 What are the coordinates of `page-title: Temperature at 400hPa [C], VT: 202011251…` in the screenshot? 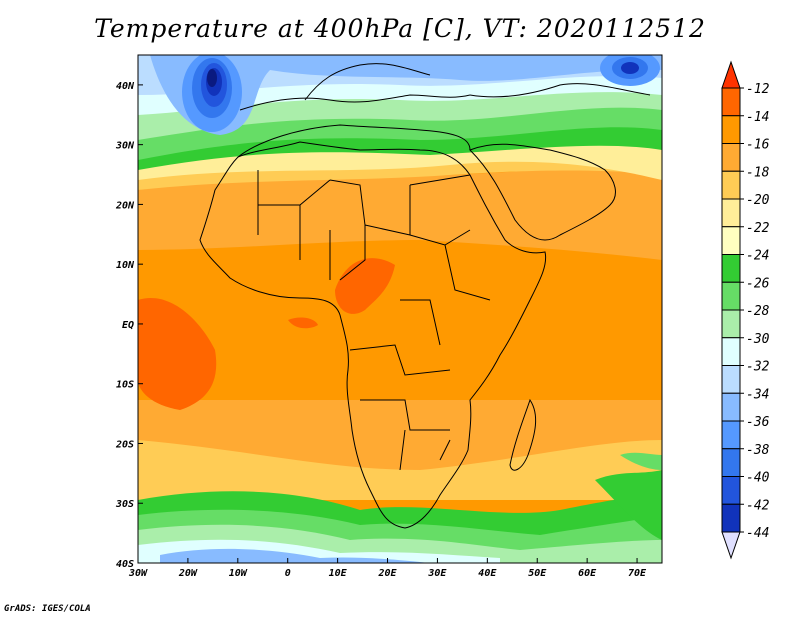 It's located at (400, 28).